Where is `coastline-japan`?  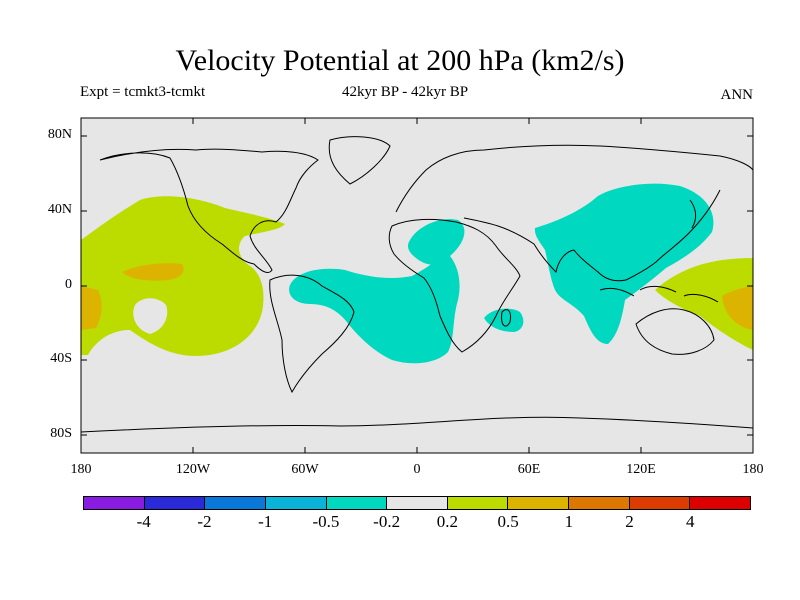
coastline-japan is located at coordinates (693, 214).